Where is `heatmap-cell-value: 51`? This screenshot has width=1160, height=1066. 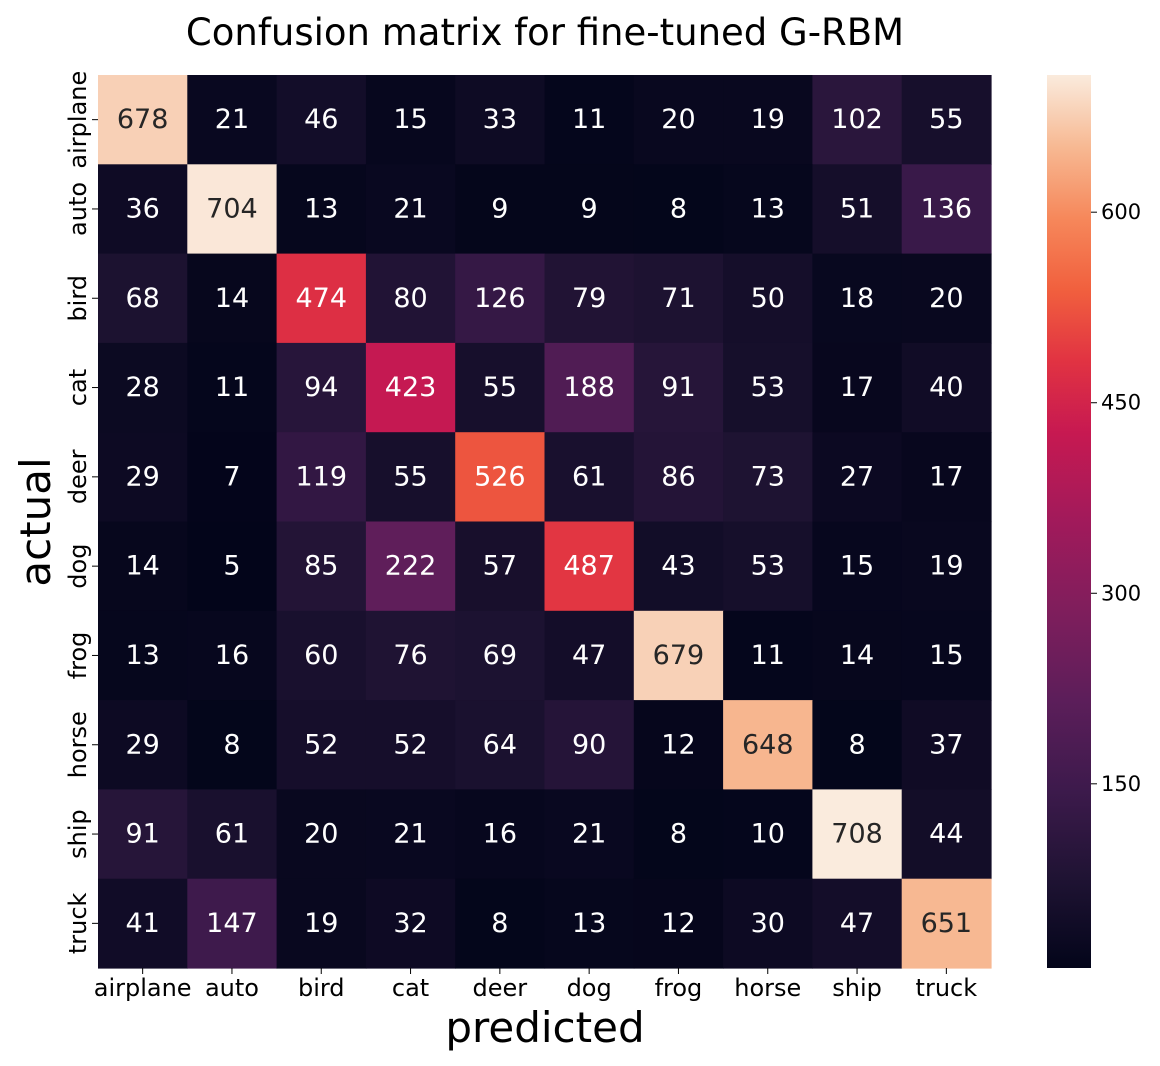
heatmap-cell-value: 51 is located at coordinates (857, 208).